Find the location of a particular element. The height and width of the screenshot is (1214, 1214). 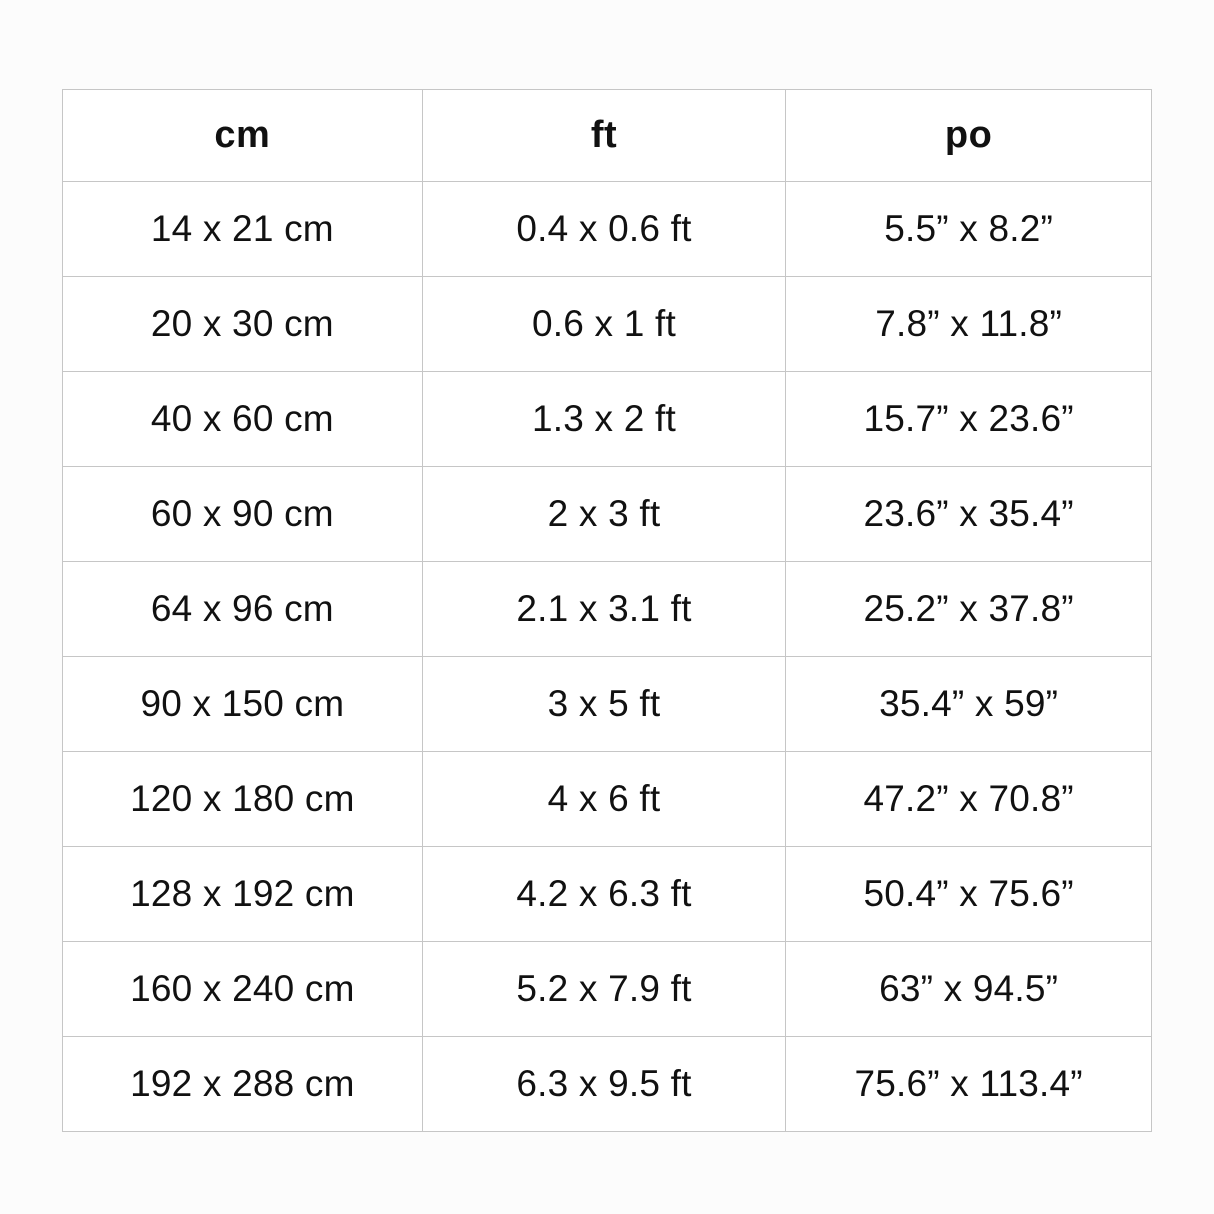

table-row: 120 x 180 cm 4 x 6 ft 47.2” x 70.8” is located at coordinates (607, 799).